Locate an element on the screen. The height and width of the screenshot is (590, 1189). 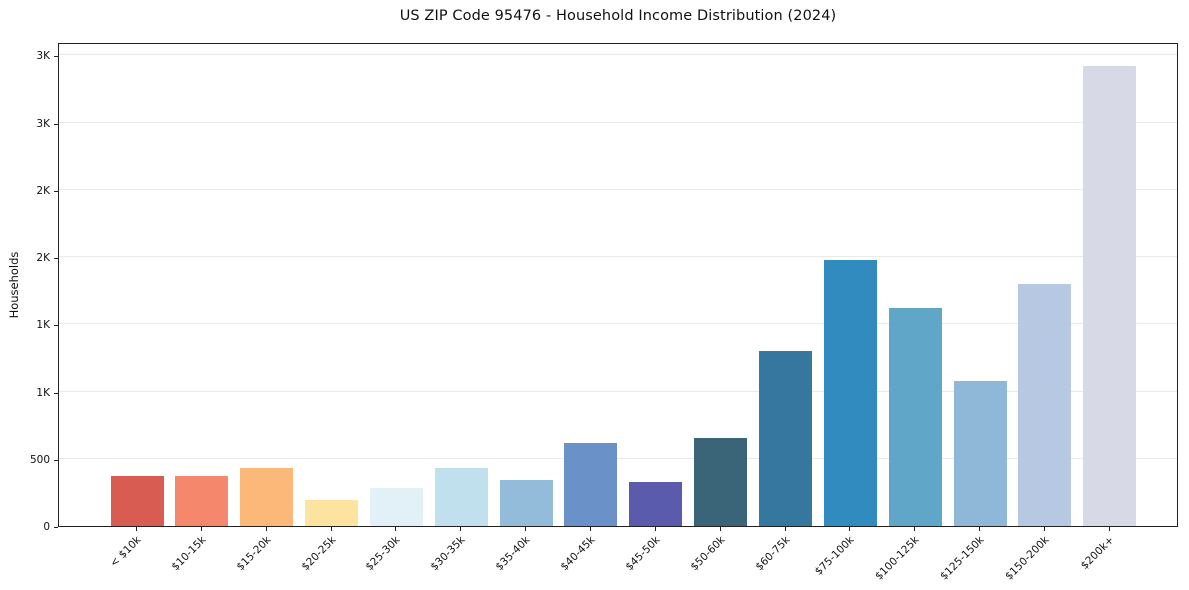
x-tick-label: $100-125k is located at coordinates (897, 558).